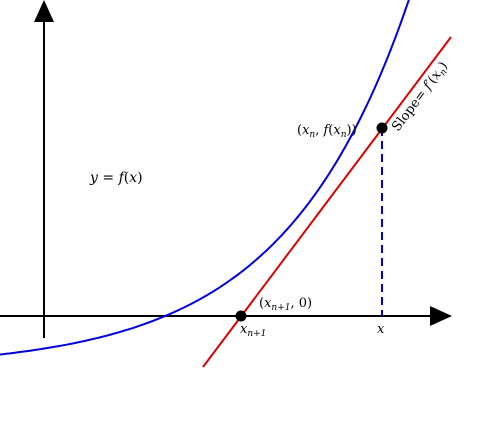 This screenshot has height=433, width=500. I want to click on tick-label-xn1: xn+1, so click(253, 330).